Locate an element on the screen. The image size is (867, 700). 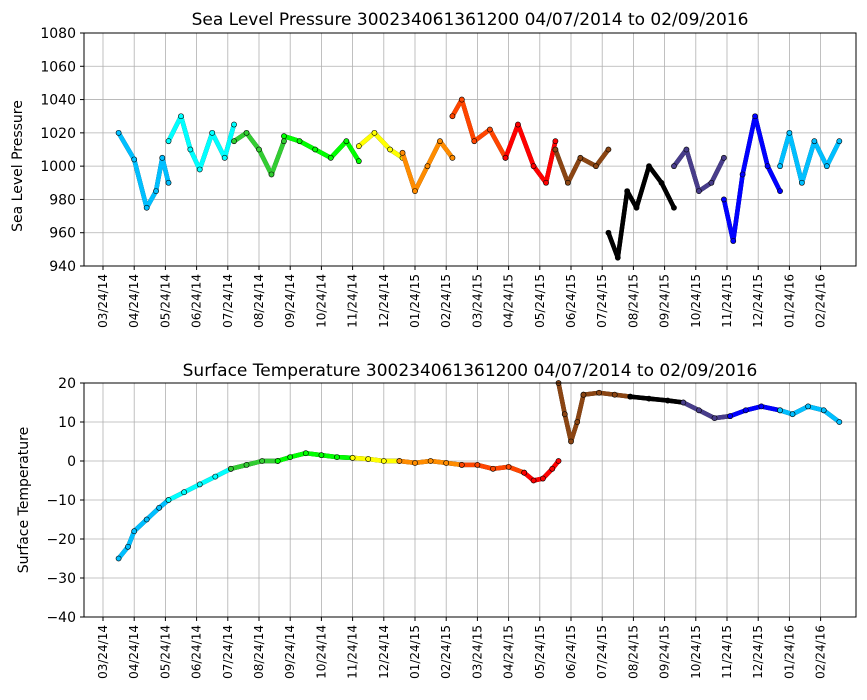
x-tick-label: 04/24/15 is located at coordinates (509, 652).